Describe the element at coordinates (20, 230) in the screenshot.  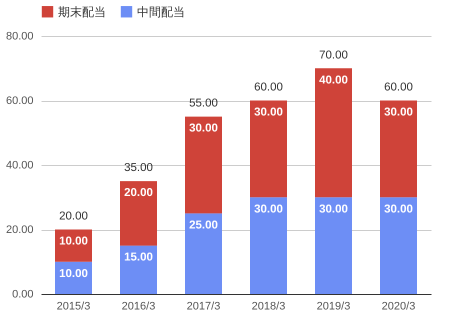
I see `y-tick-label: 20.00` at that location.